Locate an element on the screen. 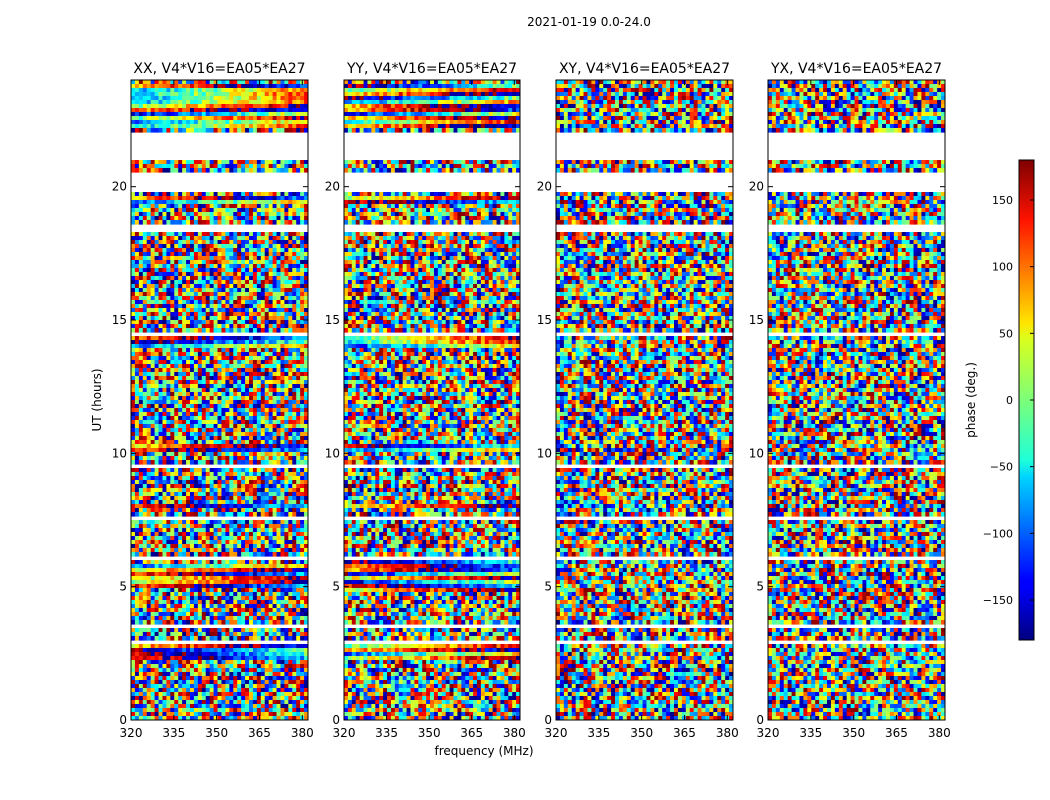 The image size is (1050, 800). colorbar: −150 −100 −50 0 50 100 150 phase (deg.) is located at coordinates (999, 400).